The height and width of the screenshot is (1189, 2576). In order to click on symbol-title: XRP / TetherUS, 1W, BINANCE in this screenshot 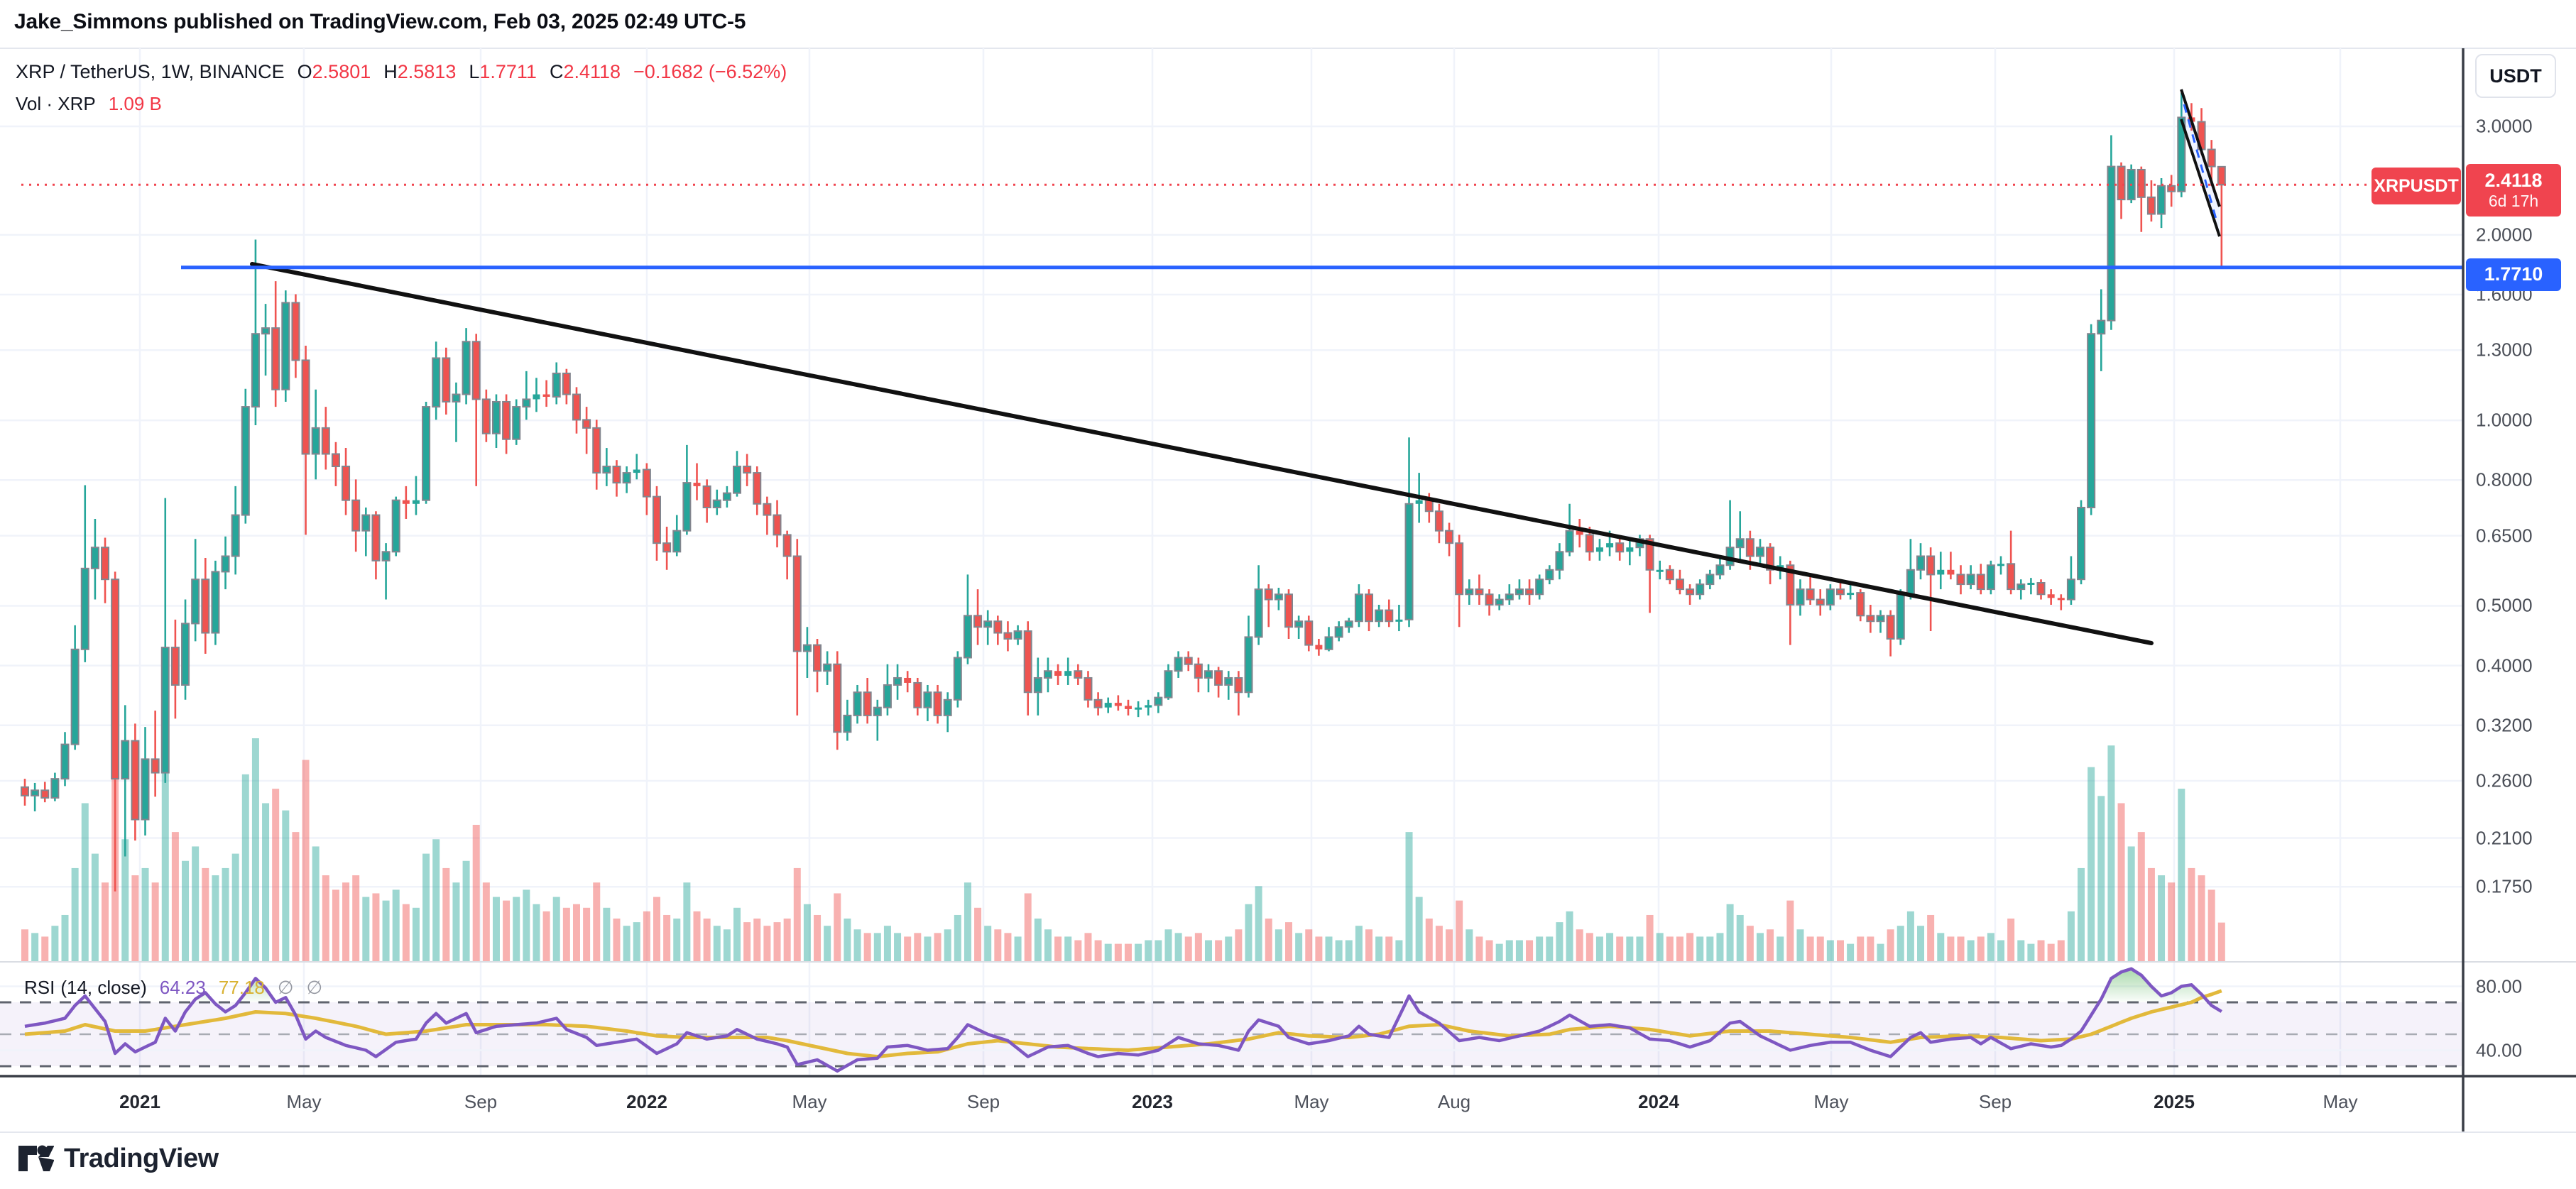, I will do `click(150, 71)`.